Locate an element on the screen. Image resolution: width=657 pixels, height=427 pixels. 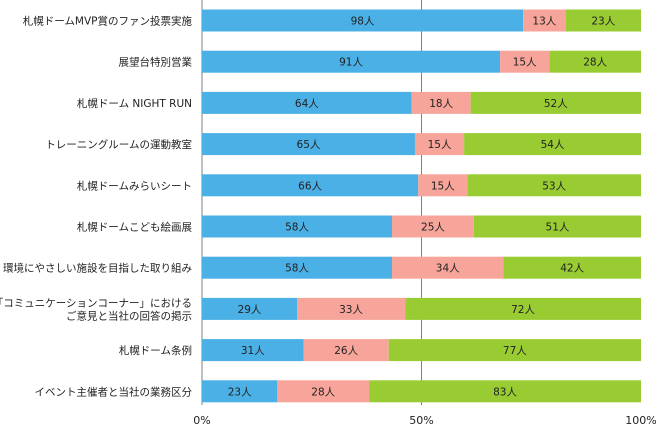
data-label-1-1: 15人 is located at coordinates (525, 63).